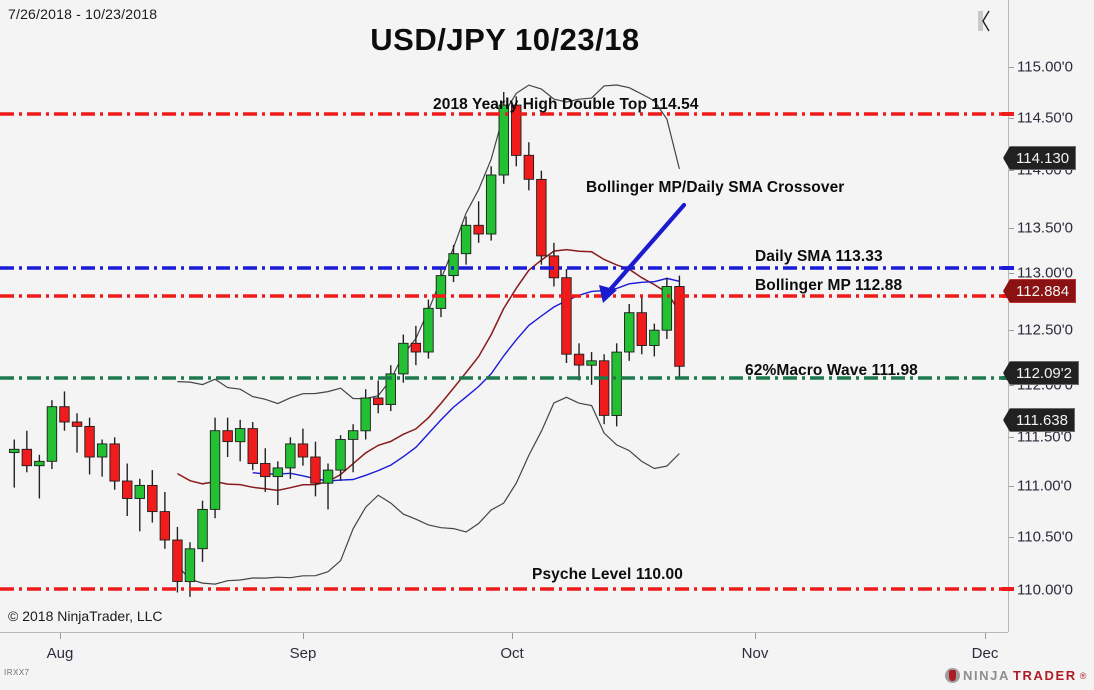 This screenshot has height=690, width=1094. Describe the element at coordinates (986, 675) in the screenshot. I see `logo-ninja-text: NINJA` at that location.